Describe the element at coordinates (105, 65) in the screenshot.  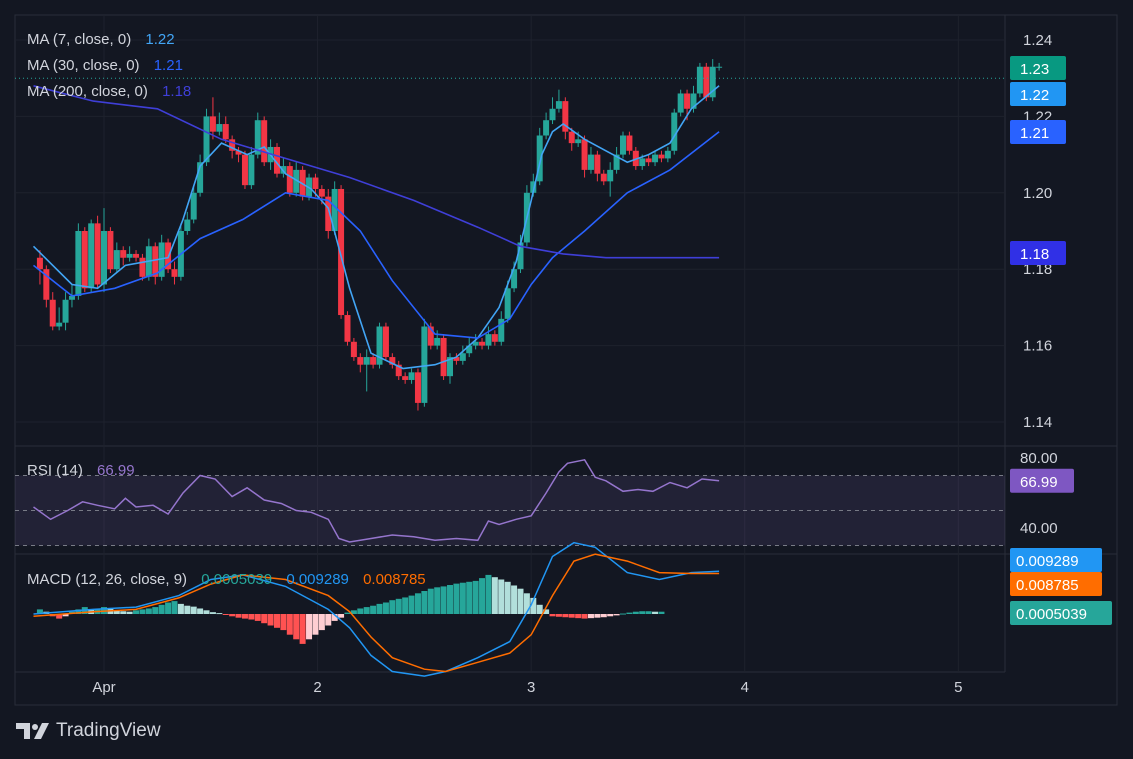
I see `ma30-legend: MA (30, close, 0) 1.21` at that location.